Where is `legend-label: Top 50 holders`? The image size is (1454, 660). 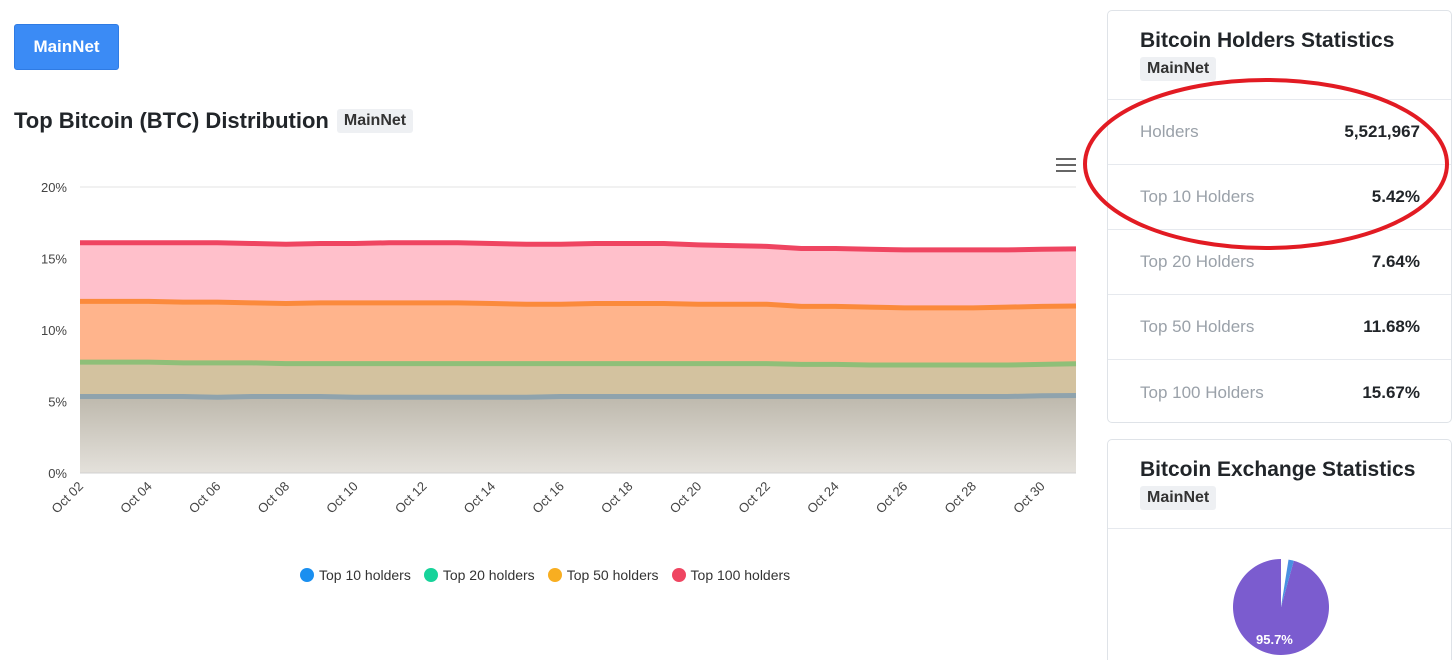 legend-label: Top 50 holders is located at coordinates (612, 575).